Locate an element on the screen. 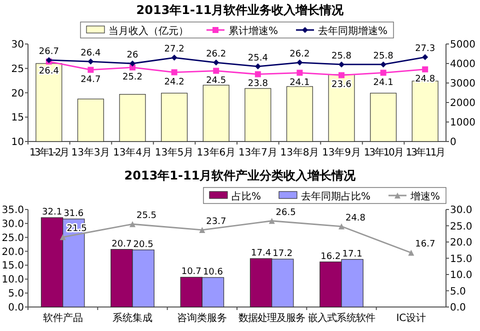  data-label: 27.2 is located at coordinates (174, 49).